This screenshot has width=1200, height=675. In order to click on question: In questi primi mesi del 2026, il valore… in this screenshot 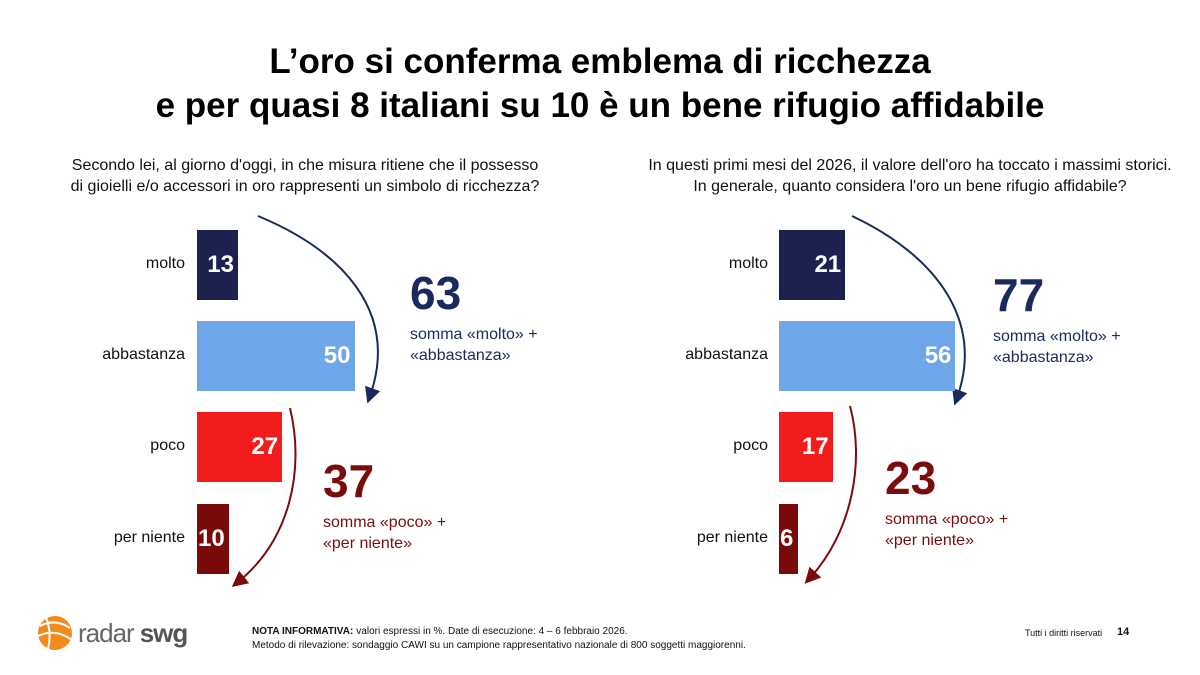, I will do `click(910, 176)`.